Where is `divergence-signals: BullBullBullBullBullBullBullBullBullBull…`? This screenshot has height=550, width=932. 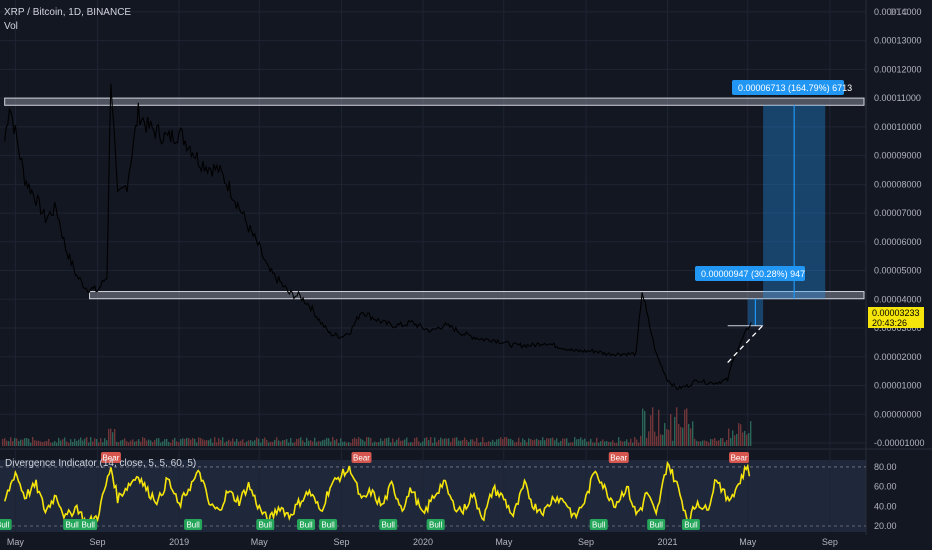 divergence-signals: BullBullBullBullBullBullBullBullBullBull… is located at coordinates (375, 491).